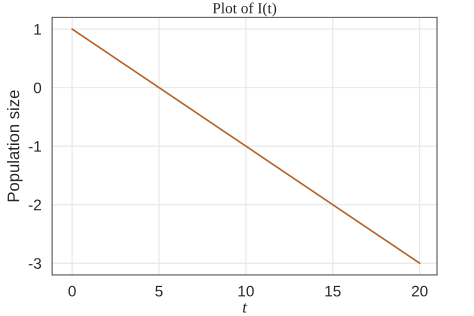 Image resolution: width=474 pixels, height=316 pixels. What do you see at coordinates (35, 263) in the screenshot?
I see `y-tick-label: -3` at bounding box center [35, 263].